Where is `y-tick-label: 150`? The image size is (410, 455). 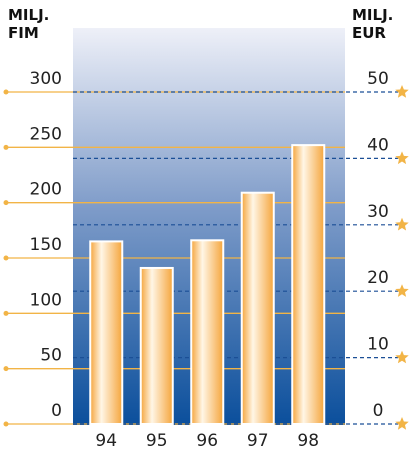 y-tick-label: 150 is located at coordinates (46, 245).